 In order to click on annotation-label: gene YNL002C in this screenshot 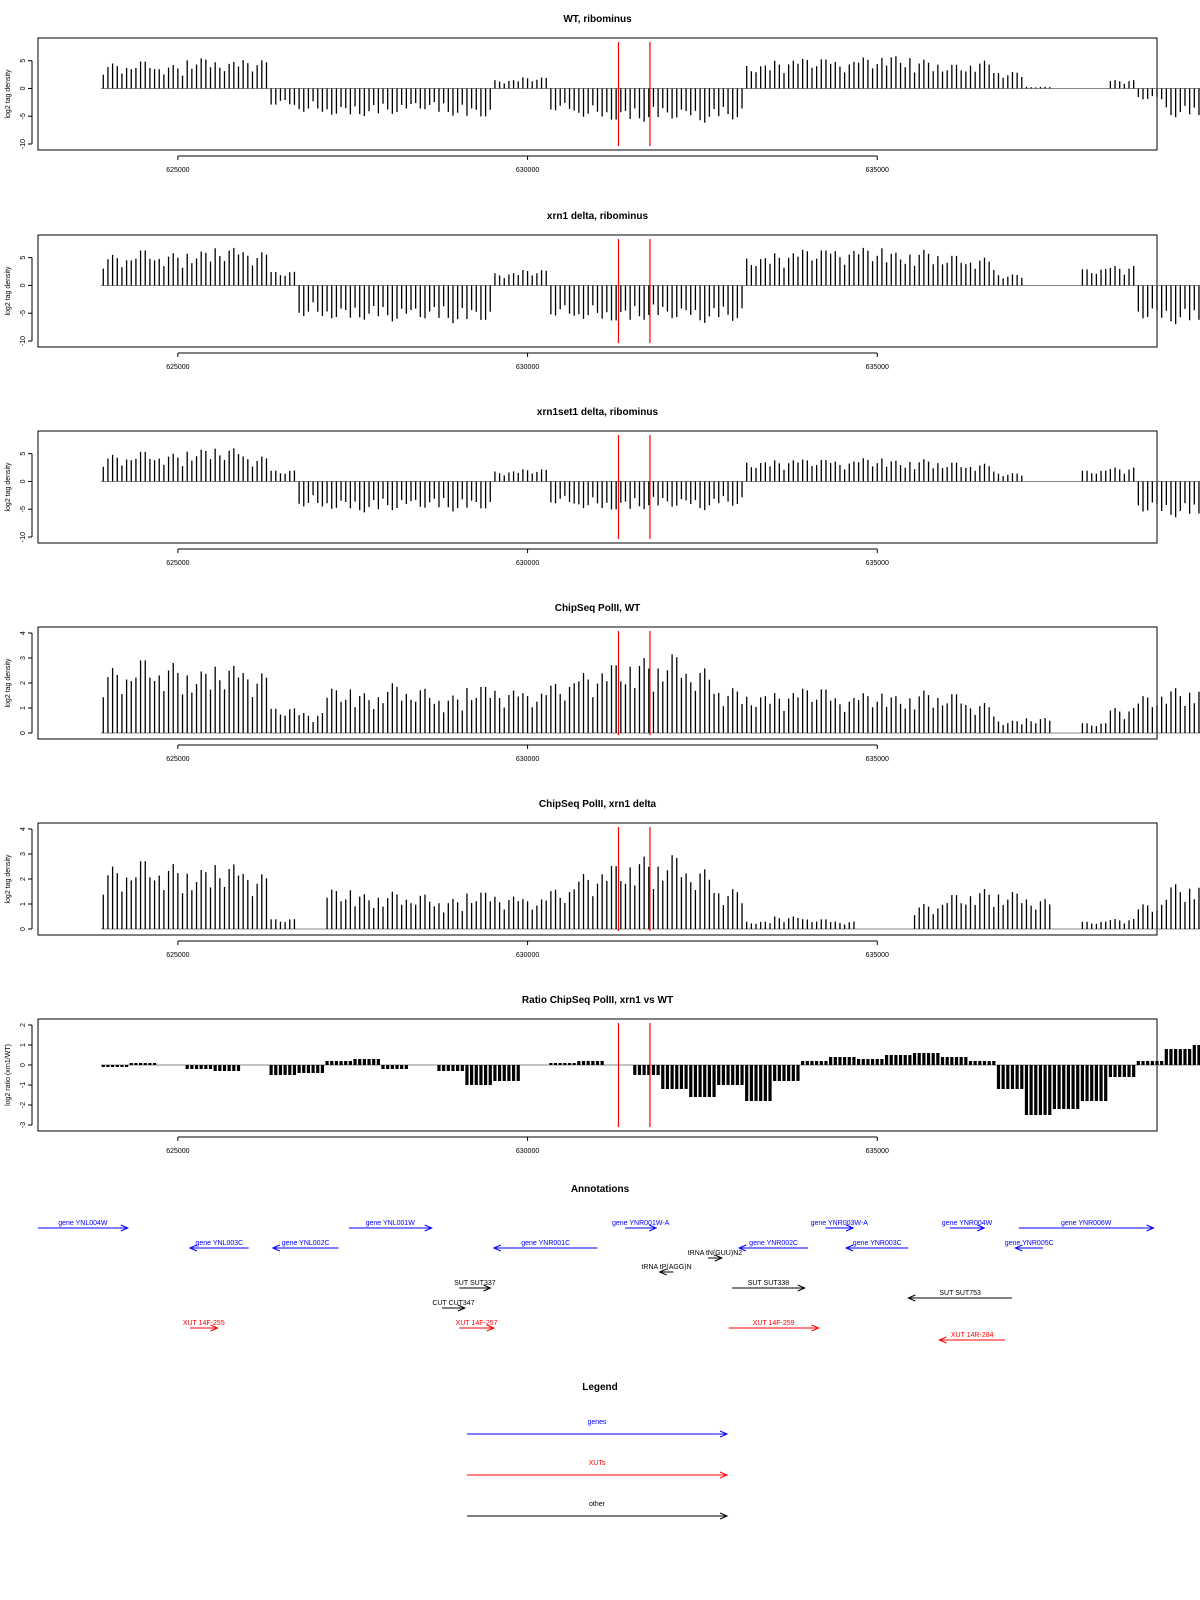, I will do `click(306, 1243)`.